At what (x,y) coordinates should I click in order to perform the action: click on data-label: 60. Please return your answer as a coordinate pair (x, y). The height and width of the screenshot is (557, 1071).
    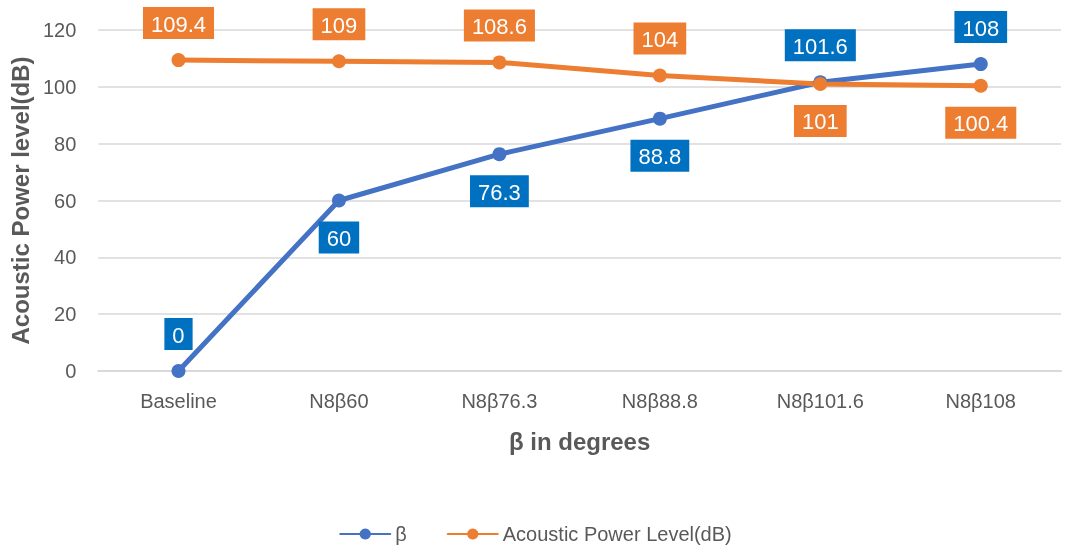
    Looking at the image, I should click on (339, 238).